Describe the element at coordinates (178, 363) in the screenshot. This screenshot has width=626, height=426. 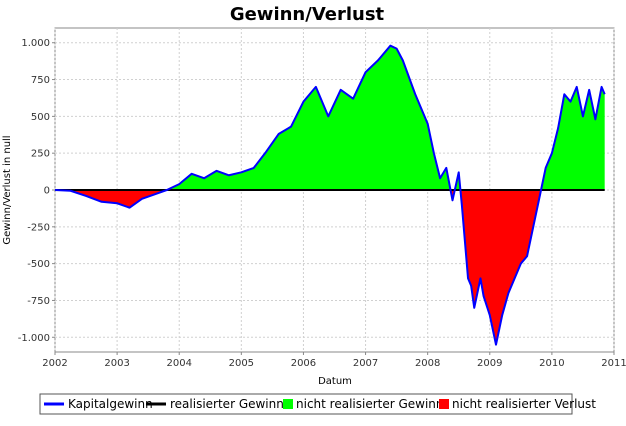
I see `x-tick-label: 2004` at that location.